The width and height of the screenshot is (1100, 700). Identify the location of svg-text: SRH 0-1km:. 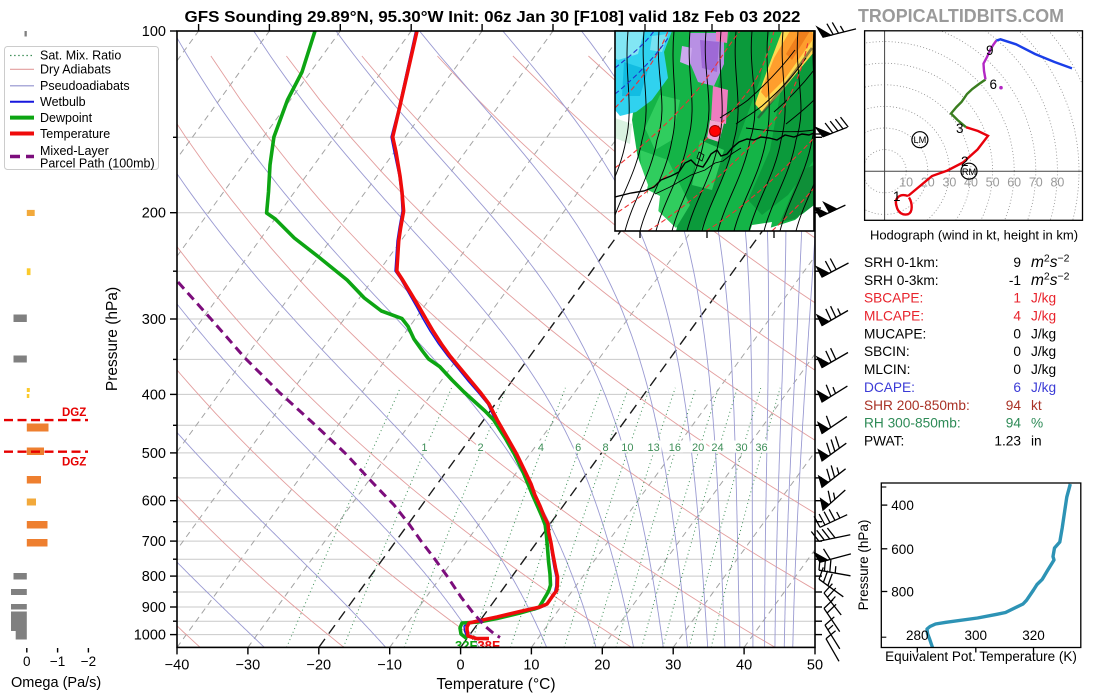
(901, 262).